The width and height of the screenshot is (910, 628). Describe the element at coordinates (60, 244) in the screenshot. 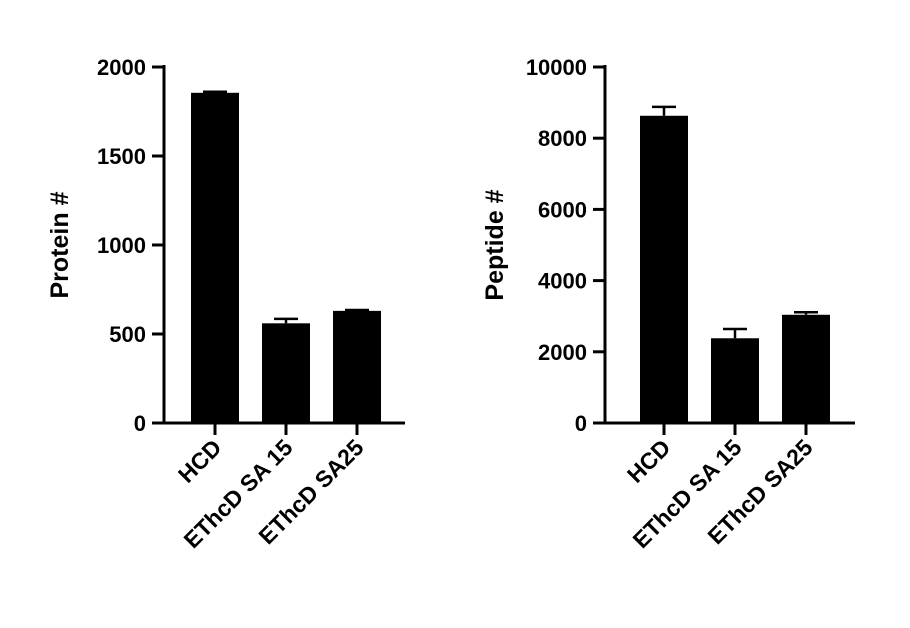

I see `y-axis-title: Protein #` at that location.